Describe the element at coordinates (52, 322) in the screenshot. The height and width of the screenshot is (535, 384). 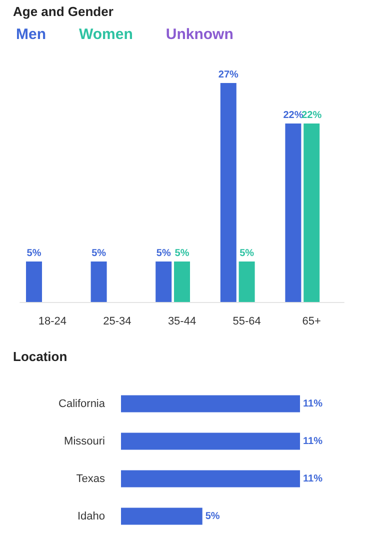
I see `x-tick-label: 18-24` at that location.